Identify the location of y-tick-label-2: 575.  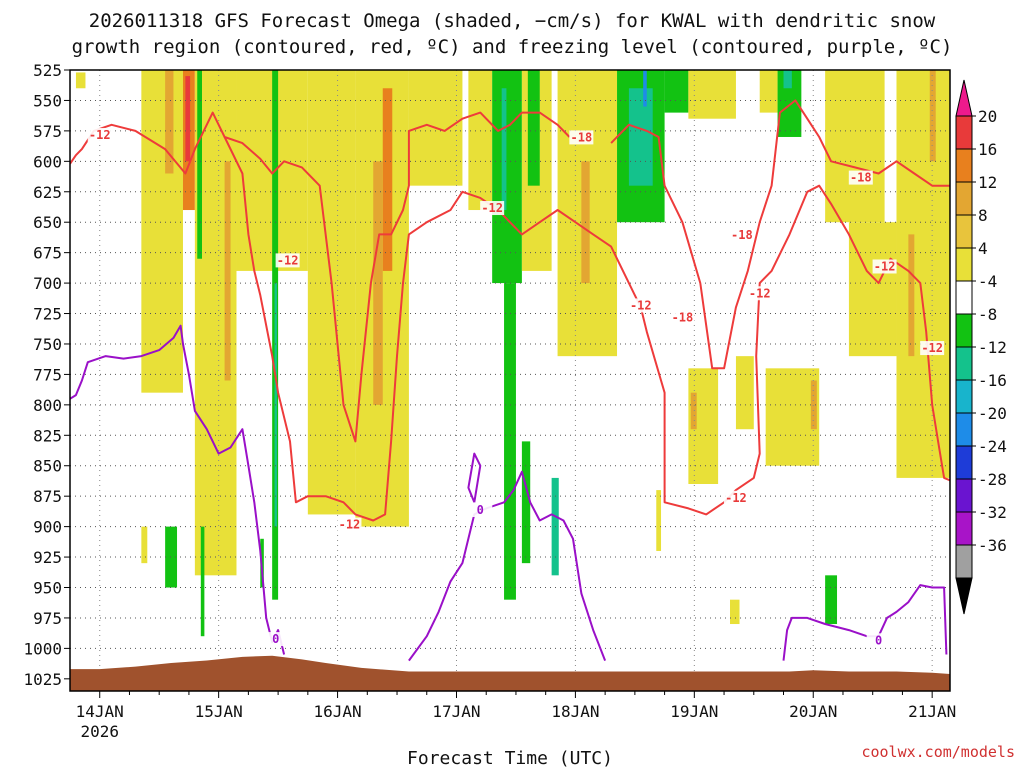
(47, 131).